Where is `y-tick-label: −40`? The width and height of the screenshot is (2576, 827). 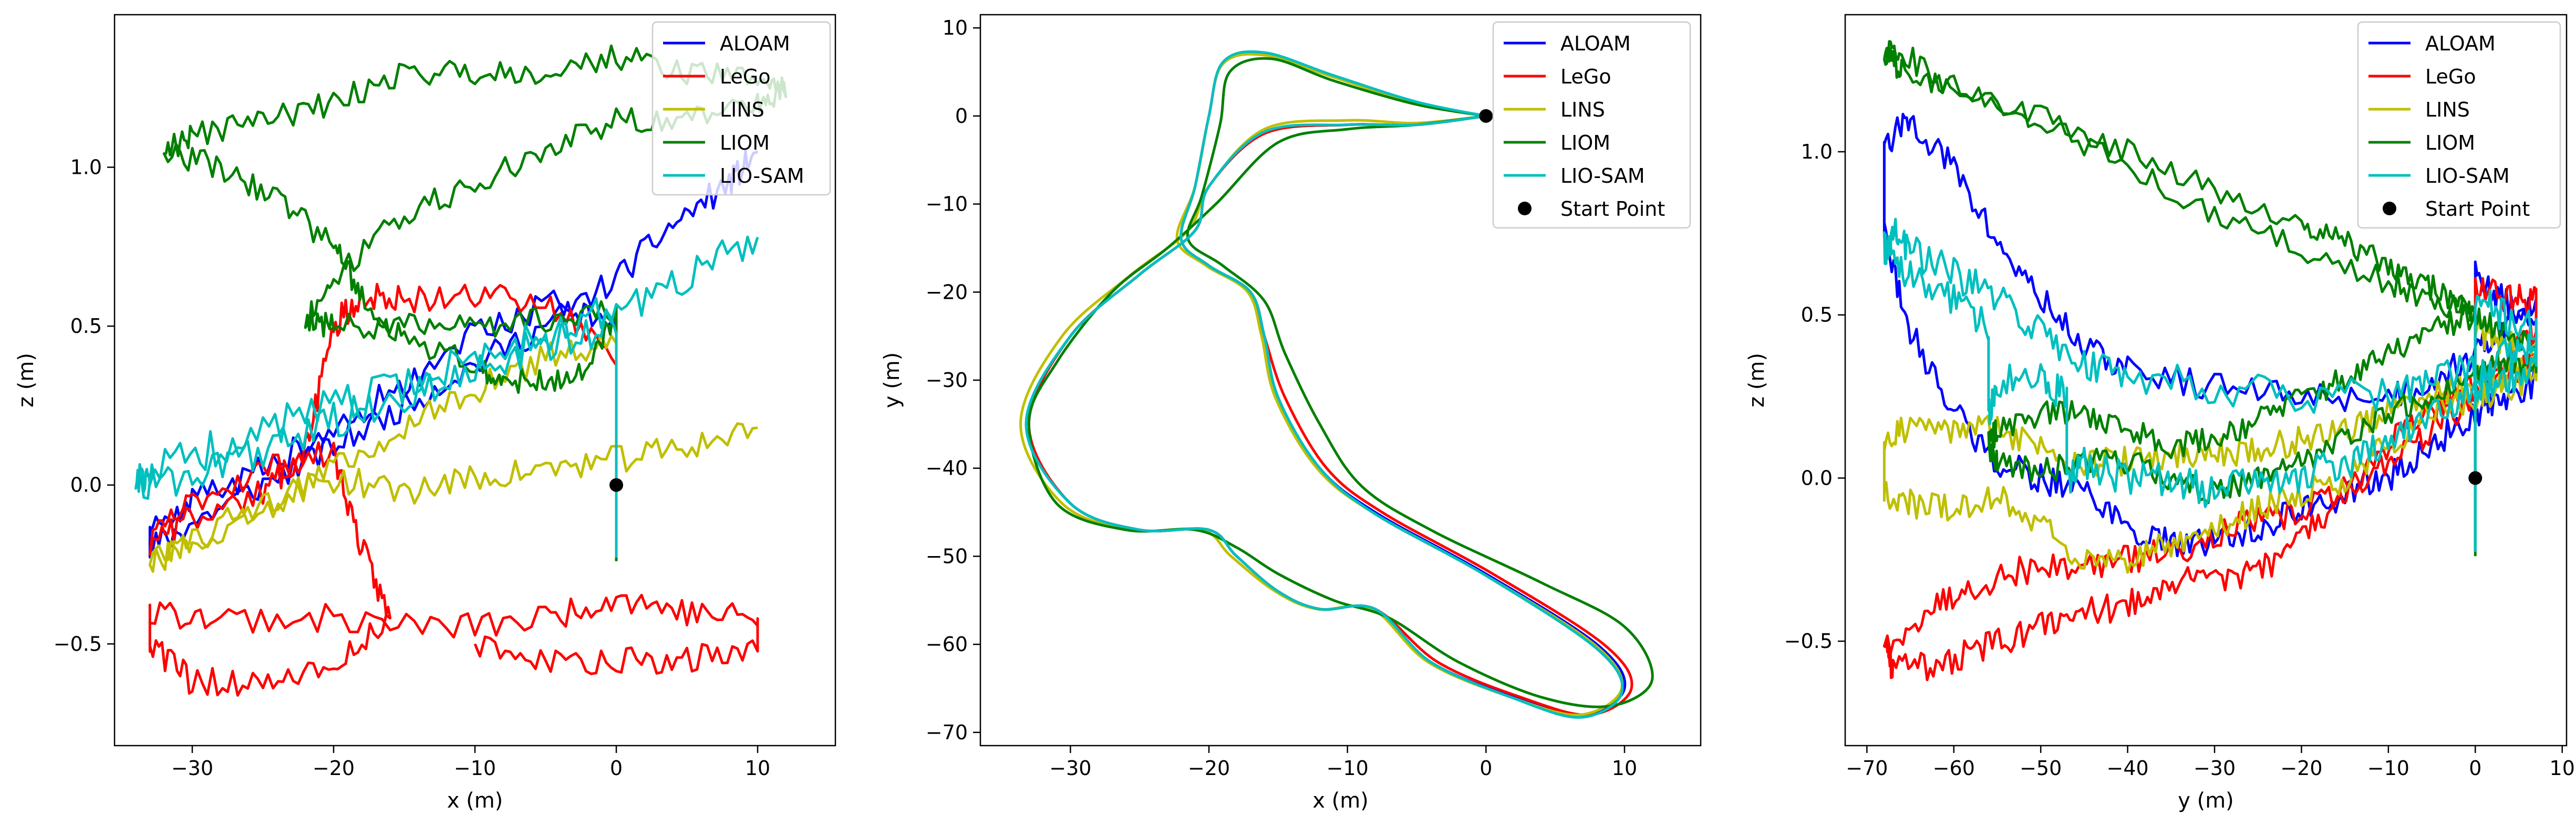 y-tick-label: −40 is located at coordinates (947, 468).